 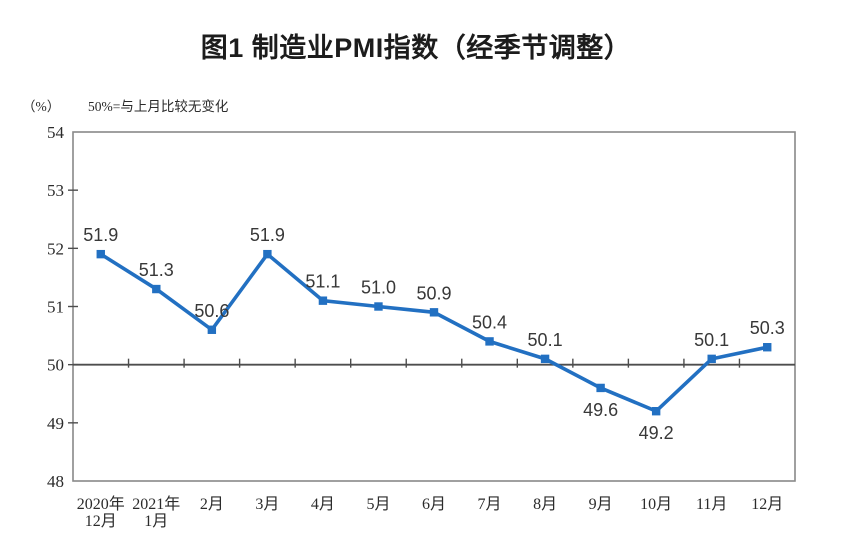 I want to click on x-axis-label: 2020年, so click(x=101, y=504).